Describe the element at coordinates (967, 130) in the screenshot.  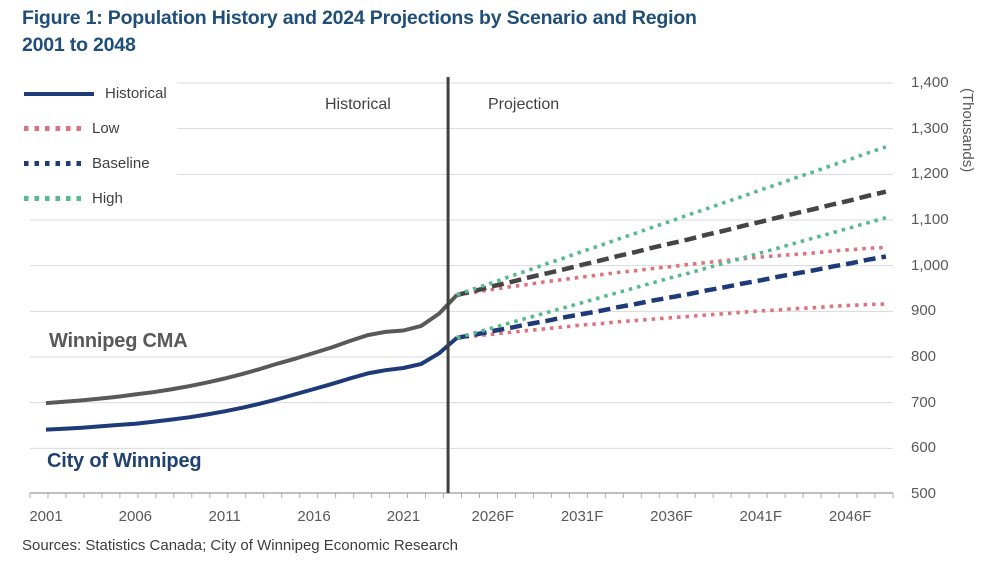
I see `y-axis-unit-label: (Thousands)` at that location.